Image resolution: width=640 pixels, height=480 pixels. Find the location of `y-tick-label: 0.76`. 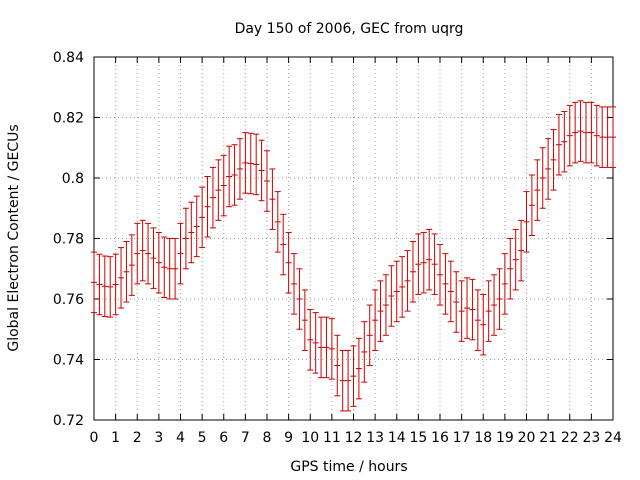

y-tick-label: 0.76 is located at coordinates (68, 300).